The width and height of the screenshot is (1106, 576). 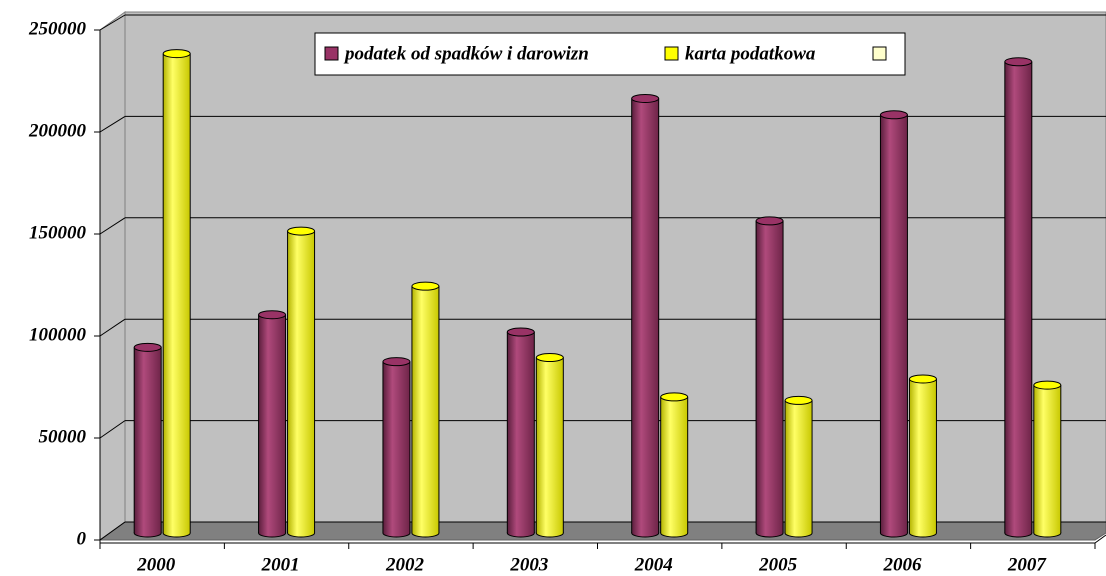 What do you see at coordinates (58, 232) in the screenshot?
I see `y-tick-label: 150000` at bounding box center [58, 232].